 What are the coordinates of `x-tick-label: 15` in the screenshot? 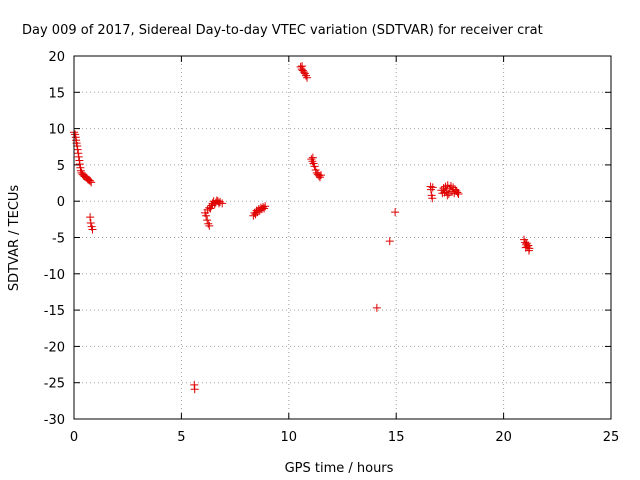 It's located at (396, 437).